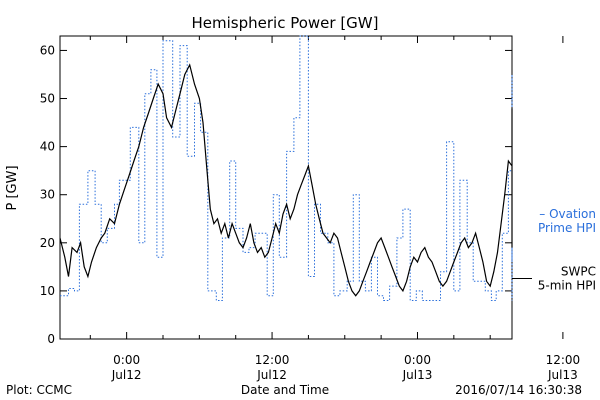 Image resolution: width=600 pixels, height=400 pixels. Describe the element at coordinates (47, 99) in the screenshot. I see `y-tick-label: 50` at that location.